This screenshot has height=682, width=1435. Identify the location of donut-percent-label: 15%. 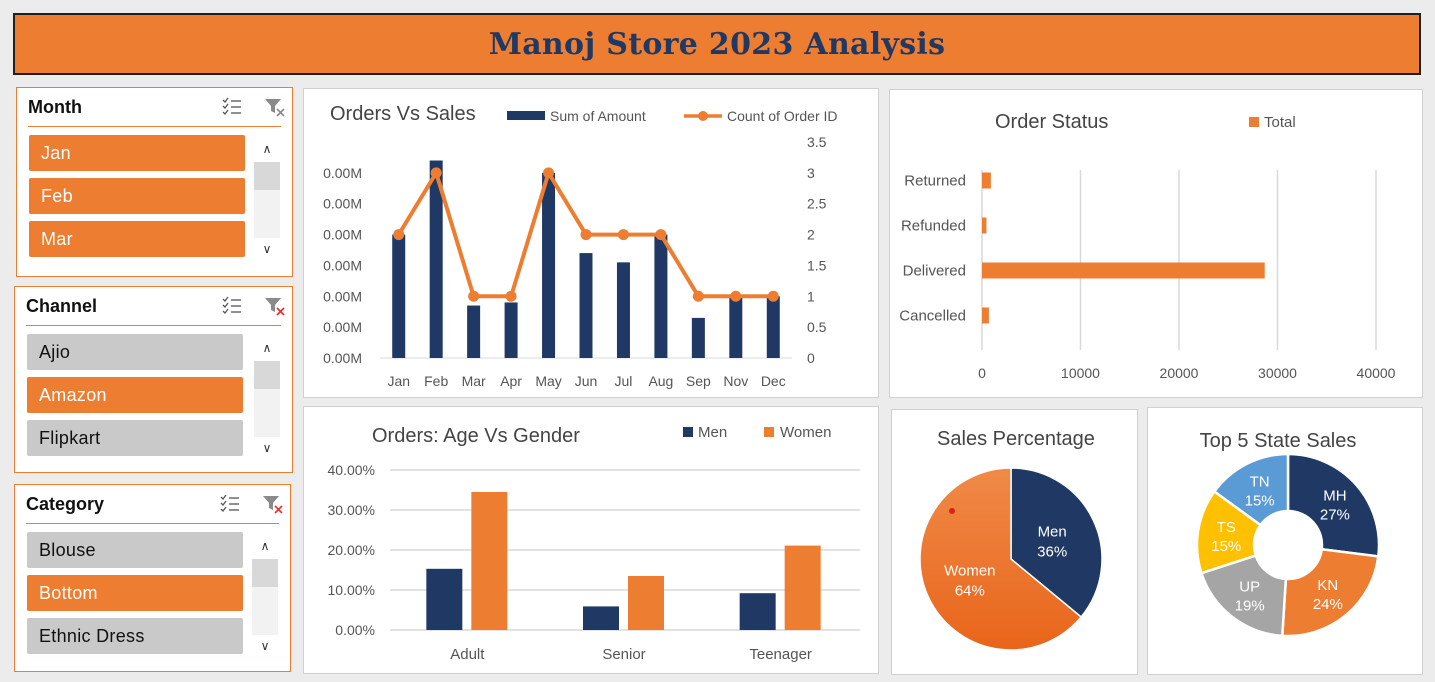
(1260, 500).